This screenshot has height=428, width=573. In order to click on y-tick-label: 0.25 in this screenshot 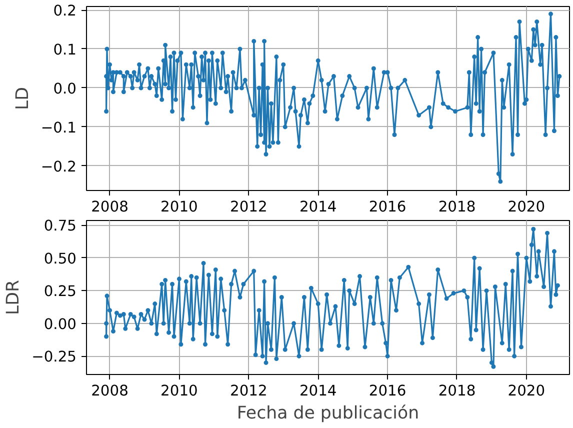, I will do `click(60, 291)`.